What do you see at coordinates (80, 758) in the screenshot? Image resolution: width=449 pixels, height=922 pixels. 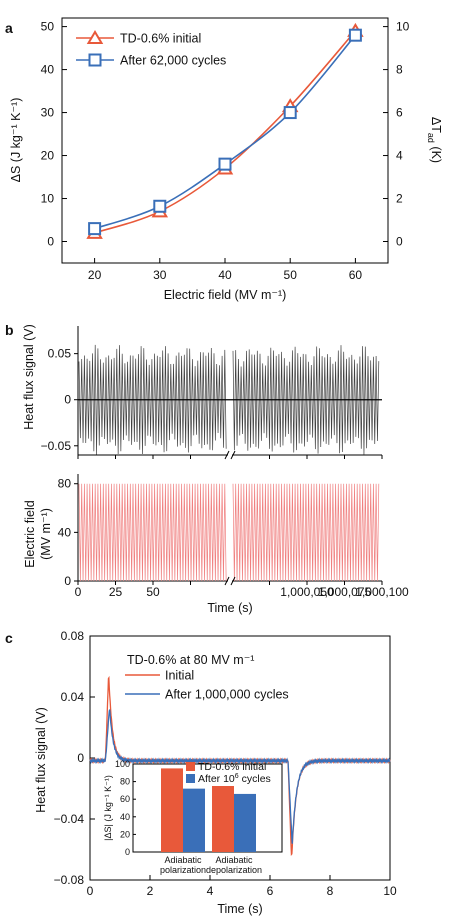 I see `panel-c-y-tick-label: 0` at bounding box center [80, 758].